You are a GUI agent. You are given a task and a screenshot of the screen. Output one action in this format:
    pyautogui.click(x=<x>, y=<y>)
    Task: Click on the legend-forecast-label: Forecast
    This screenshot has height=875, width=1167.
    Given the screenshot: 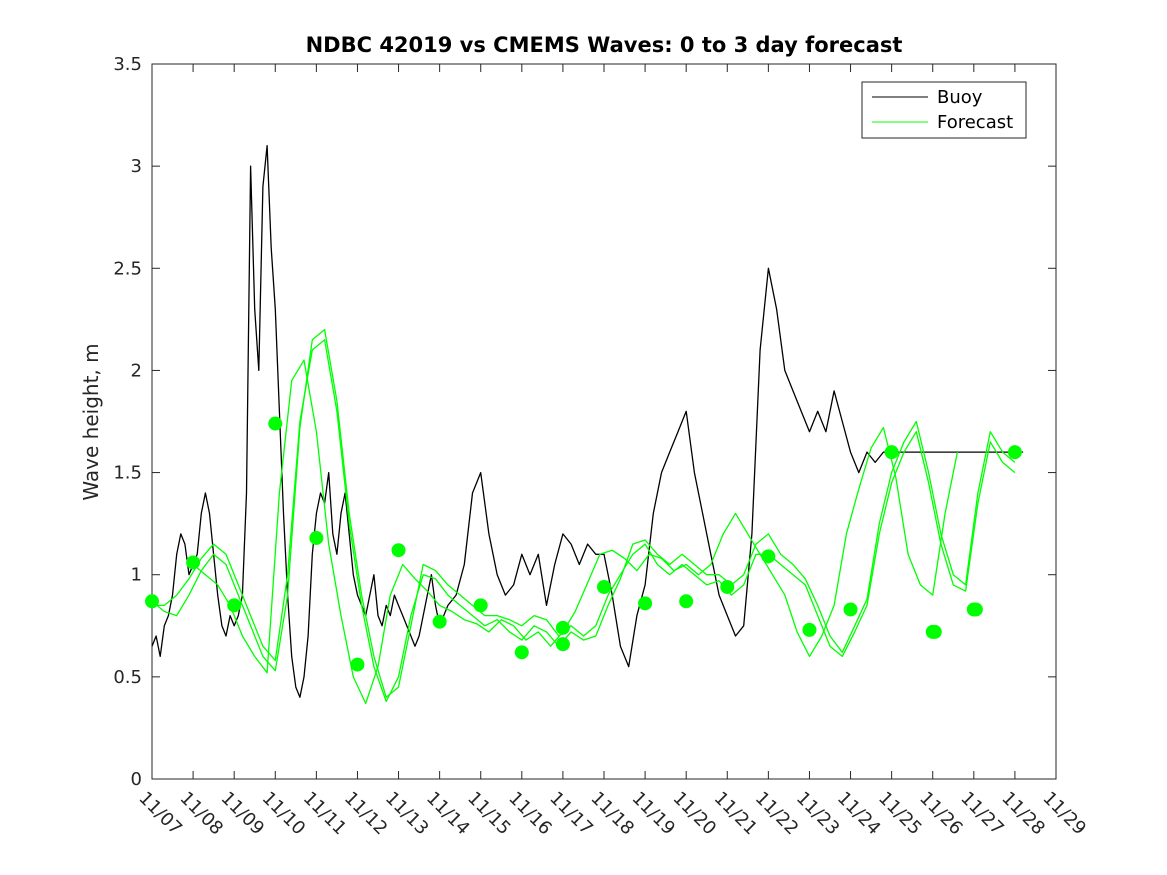 What is the action you would take?
    pyautogui.click(x=975, y=122)
    